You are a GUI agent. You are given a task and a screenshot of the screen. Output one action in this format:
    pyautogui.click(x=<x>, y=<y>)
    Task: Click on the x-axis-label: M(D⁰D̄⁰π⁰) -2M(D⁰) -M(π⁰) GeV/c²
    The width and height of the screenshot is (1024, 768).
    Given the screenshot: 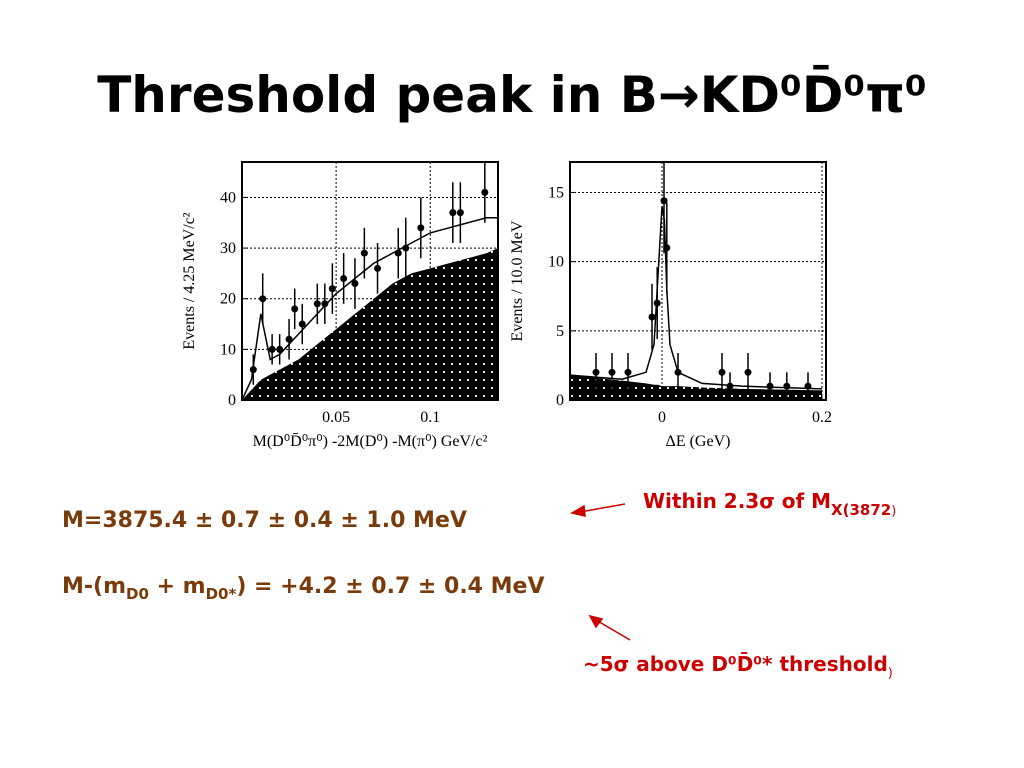 What is the action you would take?
    pyautogui.click(x=370, y=441)
    